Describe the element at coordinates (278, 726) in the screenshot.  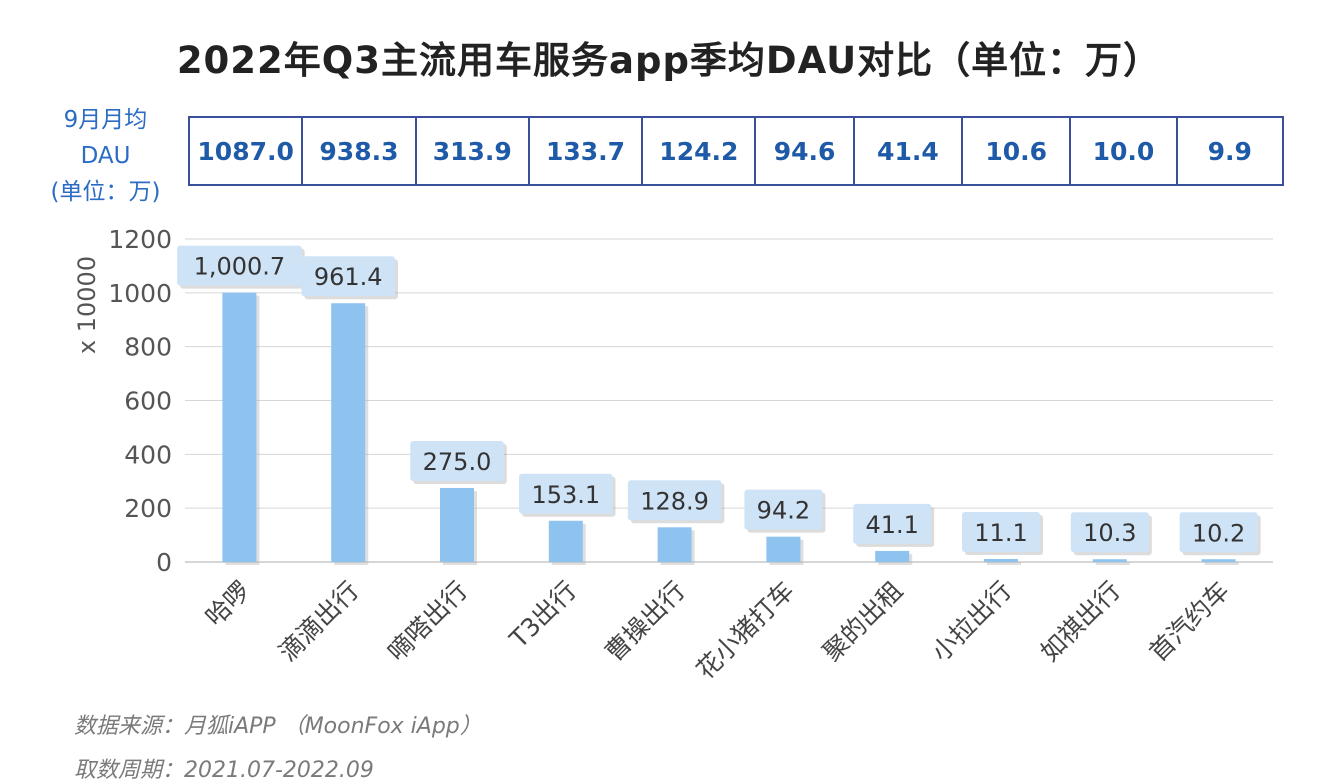
I see `source-note: 数据来源：月狐iAPP （MoonFox iApp）` at that location.